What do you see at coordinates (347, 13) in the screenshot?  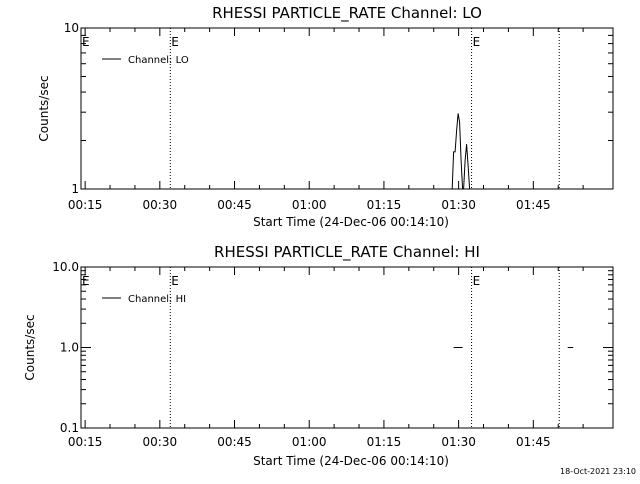 I see `chart-title: RHESSI PARTICLE_RATE Channel: LO` at bounding box center [347, 13].